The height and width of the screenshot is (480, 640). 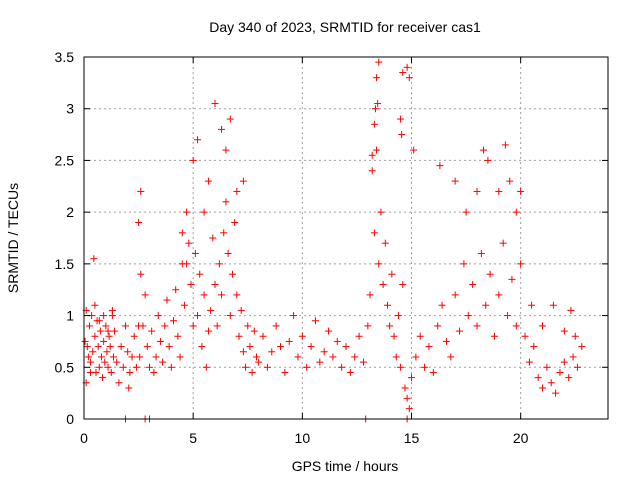 I want to click on x-tick-label: 20, so click(x=521, y=438).